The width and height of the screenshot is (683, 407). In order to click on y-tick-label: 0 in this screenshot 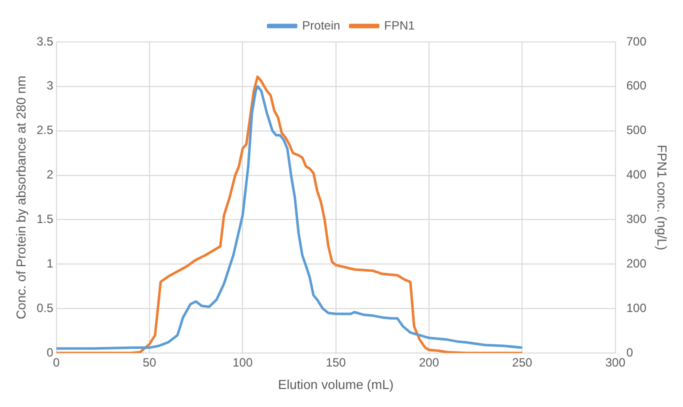, I will do `click(50, 352)`.